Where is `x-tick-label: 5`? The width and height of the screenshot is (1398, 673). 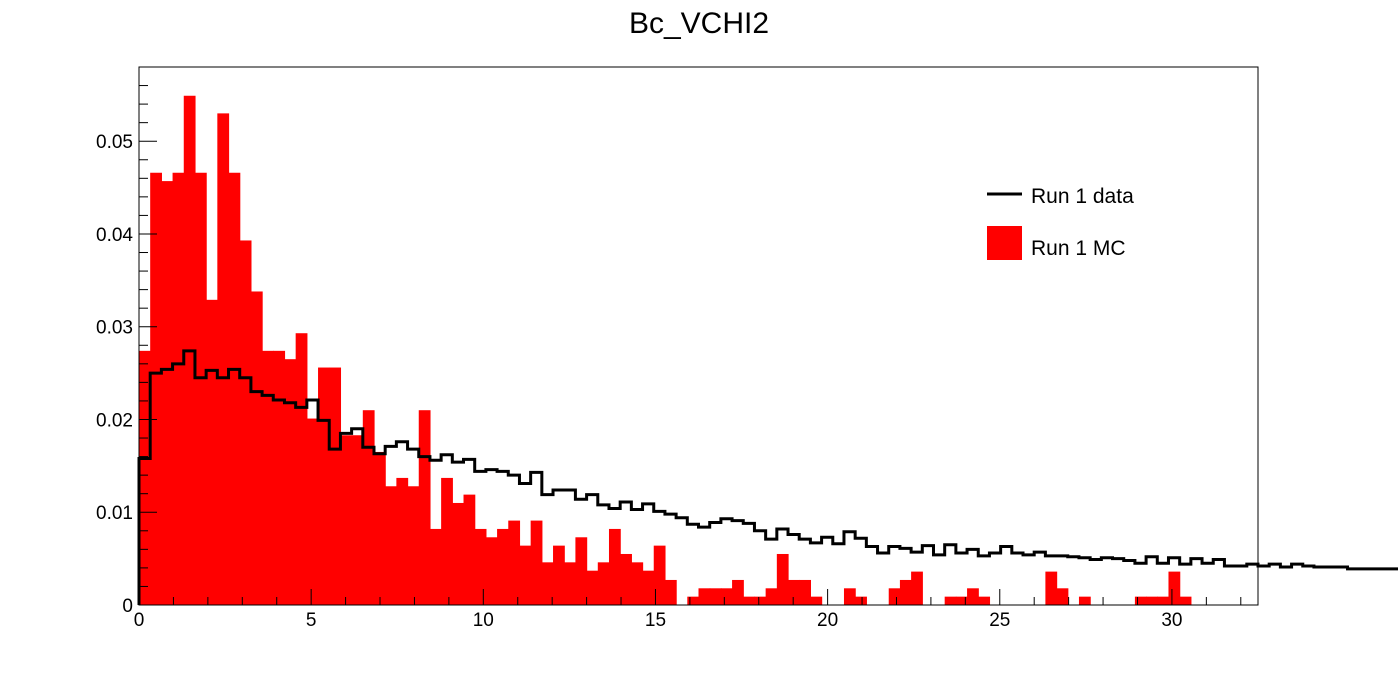
x-tick-label: 5 is located at coordinates (311, 620).